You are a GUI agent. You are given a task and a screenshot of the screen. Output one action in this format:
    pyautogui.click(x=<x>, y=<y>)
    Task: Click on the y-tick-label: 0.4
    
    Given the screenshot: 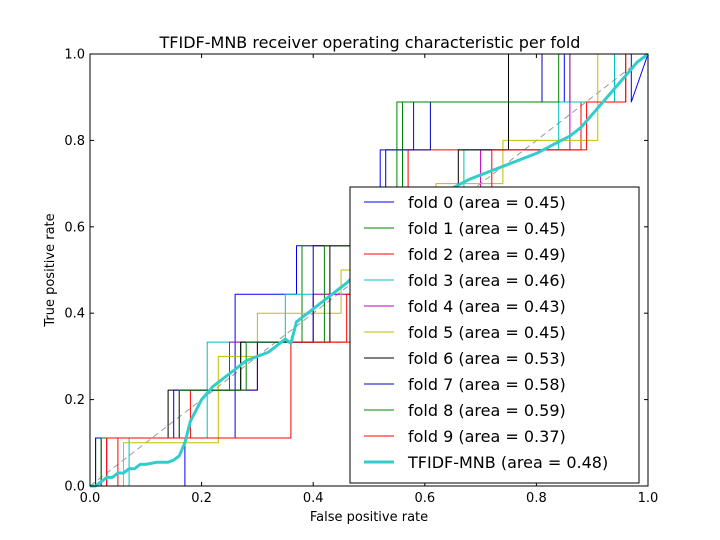 What is the action you would take?
    pyautogui.click(x=74, y=314)
    